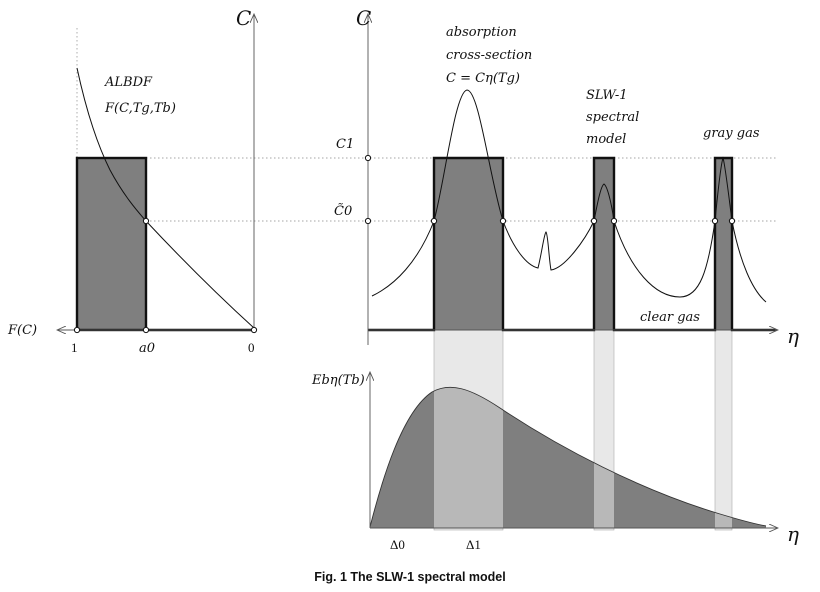 Image resolution: width=820 pixels, height=592 pixels. Describe the element at coordinates (607, 95) in the screenshot. I see `model-label-line1: SLW-1` at that location.